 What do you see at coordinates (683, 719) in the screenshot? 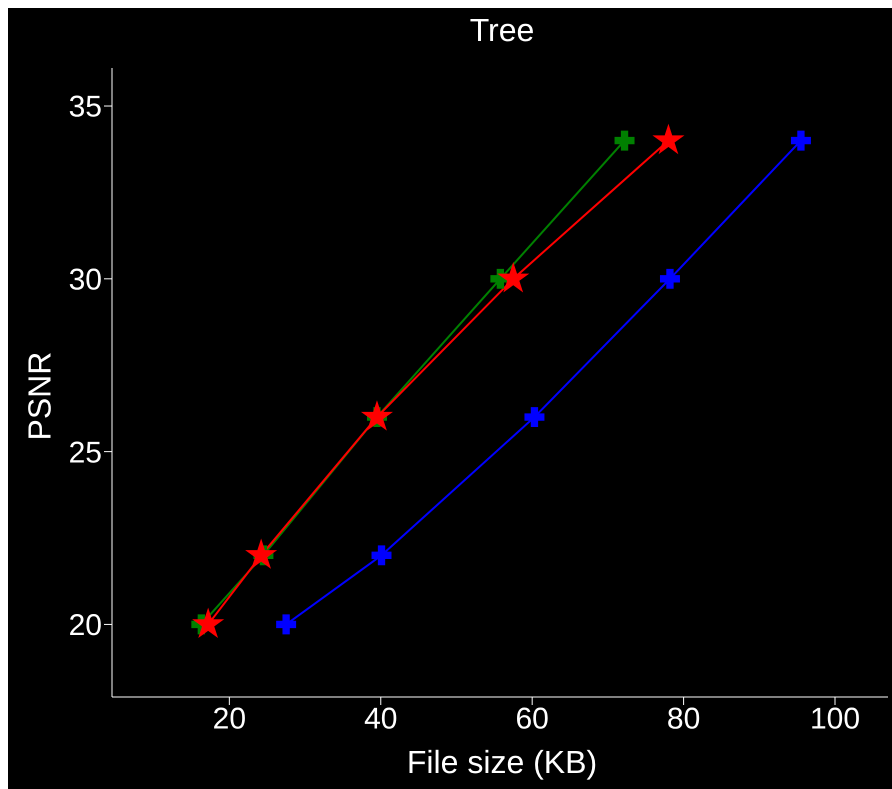
I see `x-tick-label: 80` at bounding box center [683, 719].